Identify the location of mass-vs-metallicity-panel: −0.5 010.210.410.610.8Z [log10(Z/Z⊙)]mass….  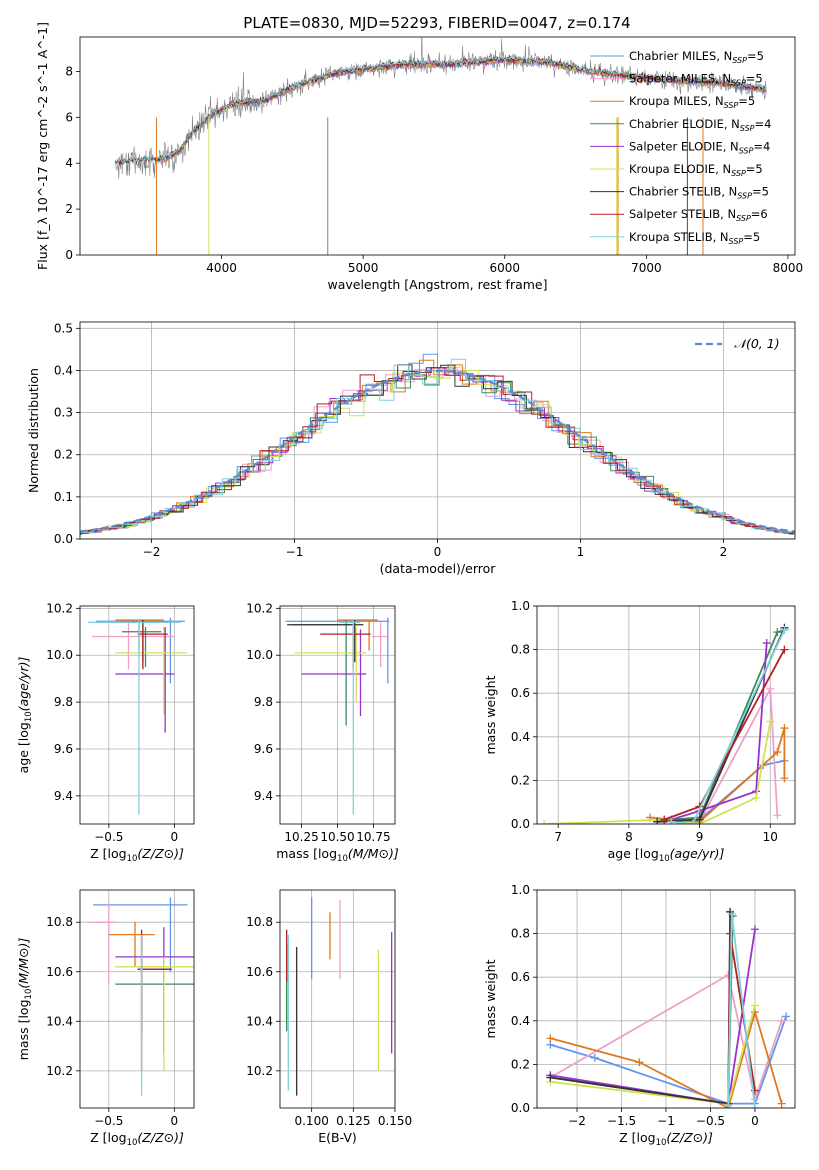
(105, 1018).